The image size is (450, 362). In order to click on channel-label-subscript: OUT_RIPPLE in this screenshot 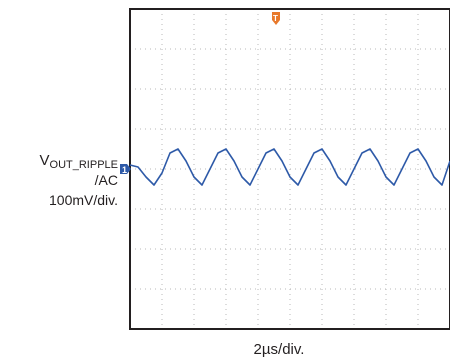, I will do `click(83, 165)`.